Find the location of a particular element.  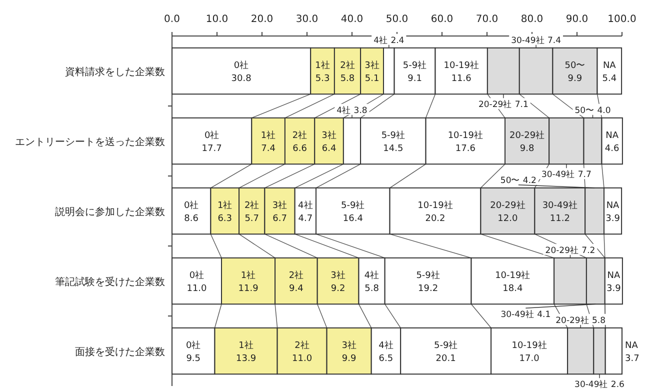

data-label: 9.4 is located at coordinates (296, 289).